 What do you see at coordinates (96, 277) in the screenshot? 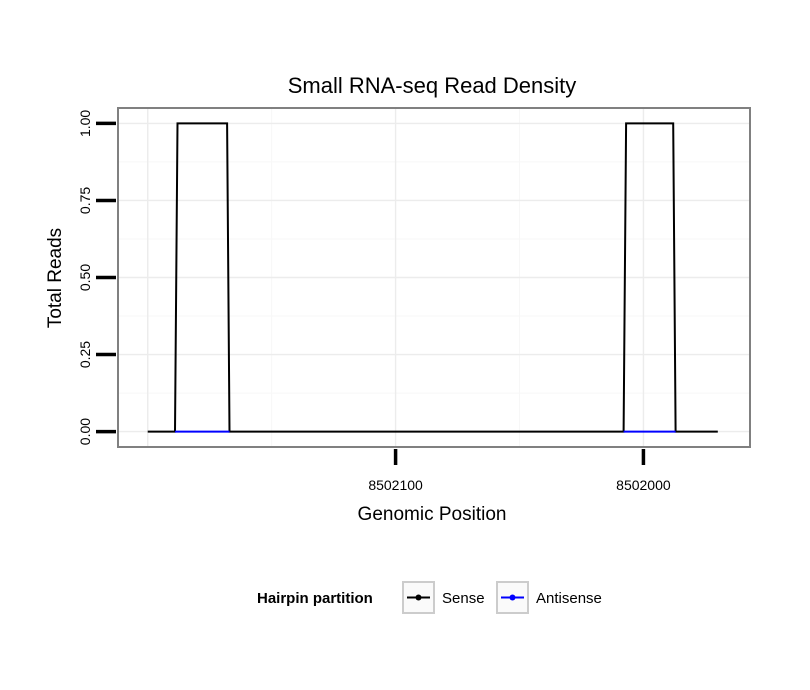
I see `y-axis: 0.00 0.25 0.50 0.75 1.00` at bounding box center [96, 277].